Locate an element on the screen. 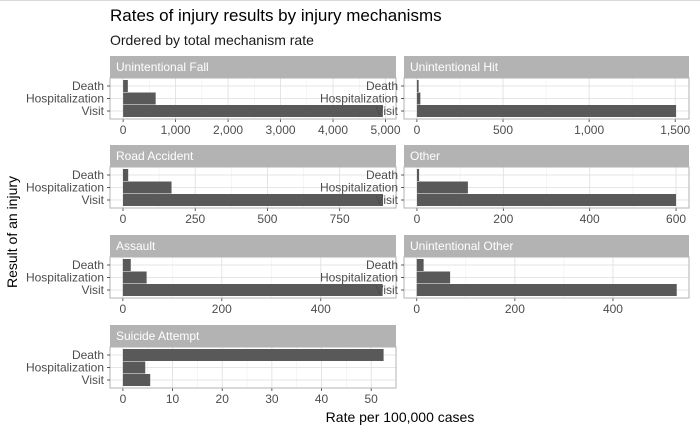 The width and height of the screenshot is (700, 432). chart-subtitle: Ordered by total mechanism rate is located at coordinates (212, 40).